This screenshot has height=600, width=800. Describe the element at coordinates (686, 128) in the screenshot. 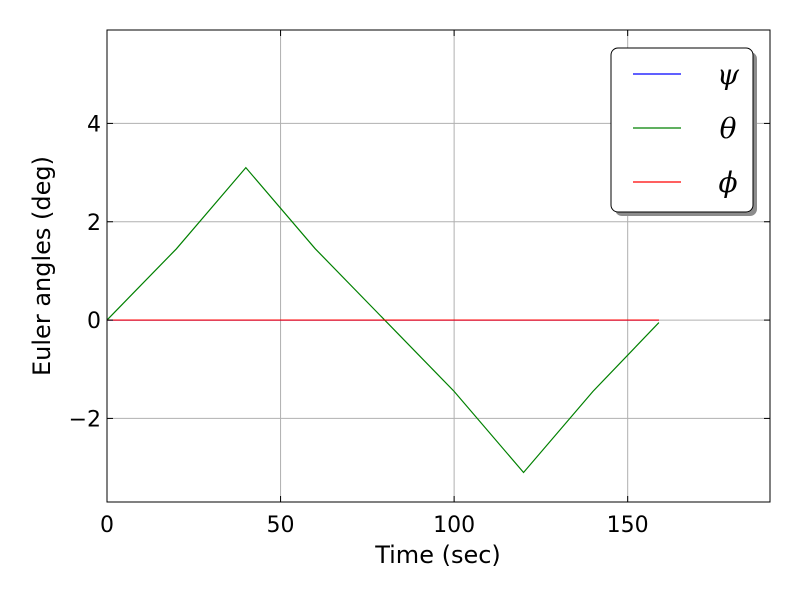

I see `legend-items: ψθϕ` at that location.